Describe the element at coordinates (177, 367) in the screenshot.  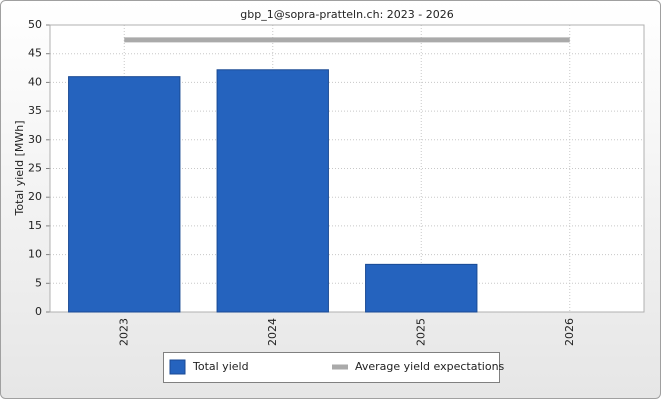
I see `legend-swatch` at that location.